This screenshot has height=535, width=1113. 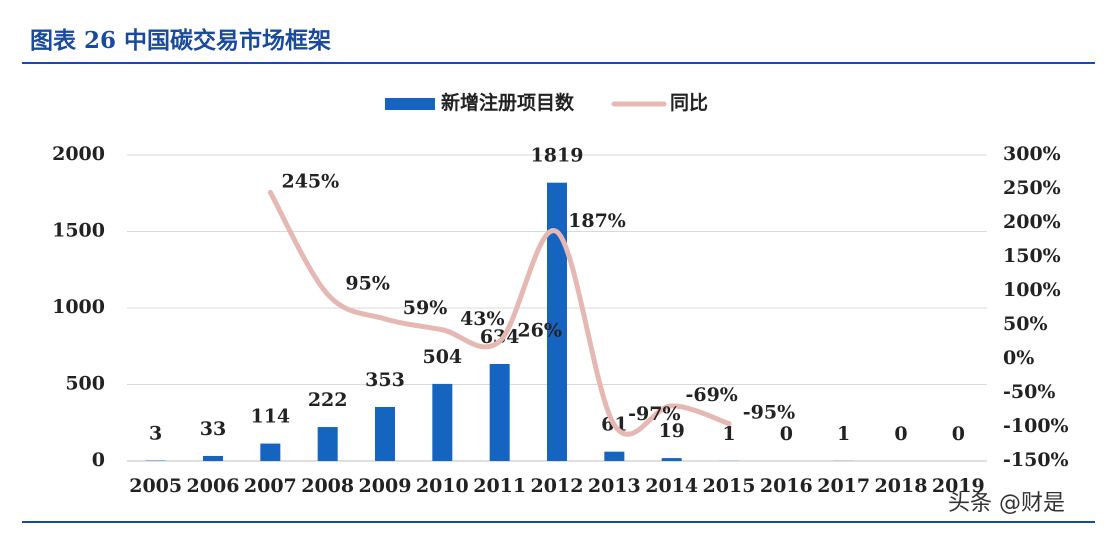 I want to click on y2-tick-label: 300%, so click(x=1032, y=154).